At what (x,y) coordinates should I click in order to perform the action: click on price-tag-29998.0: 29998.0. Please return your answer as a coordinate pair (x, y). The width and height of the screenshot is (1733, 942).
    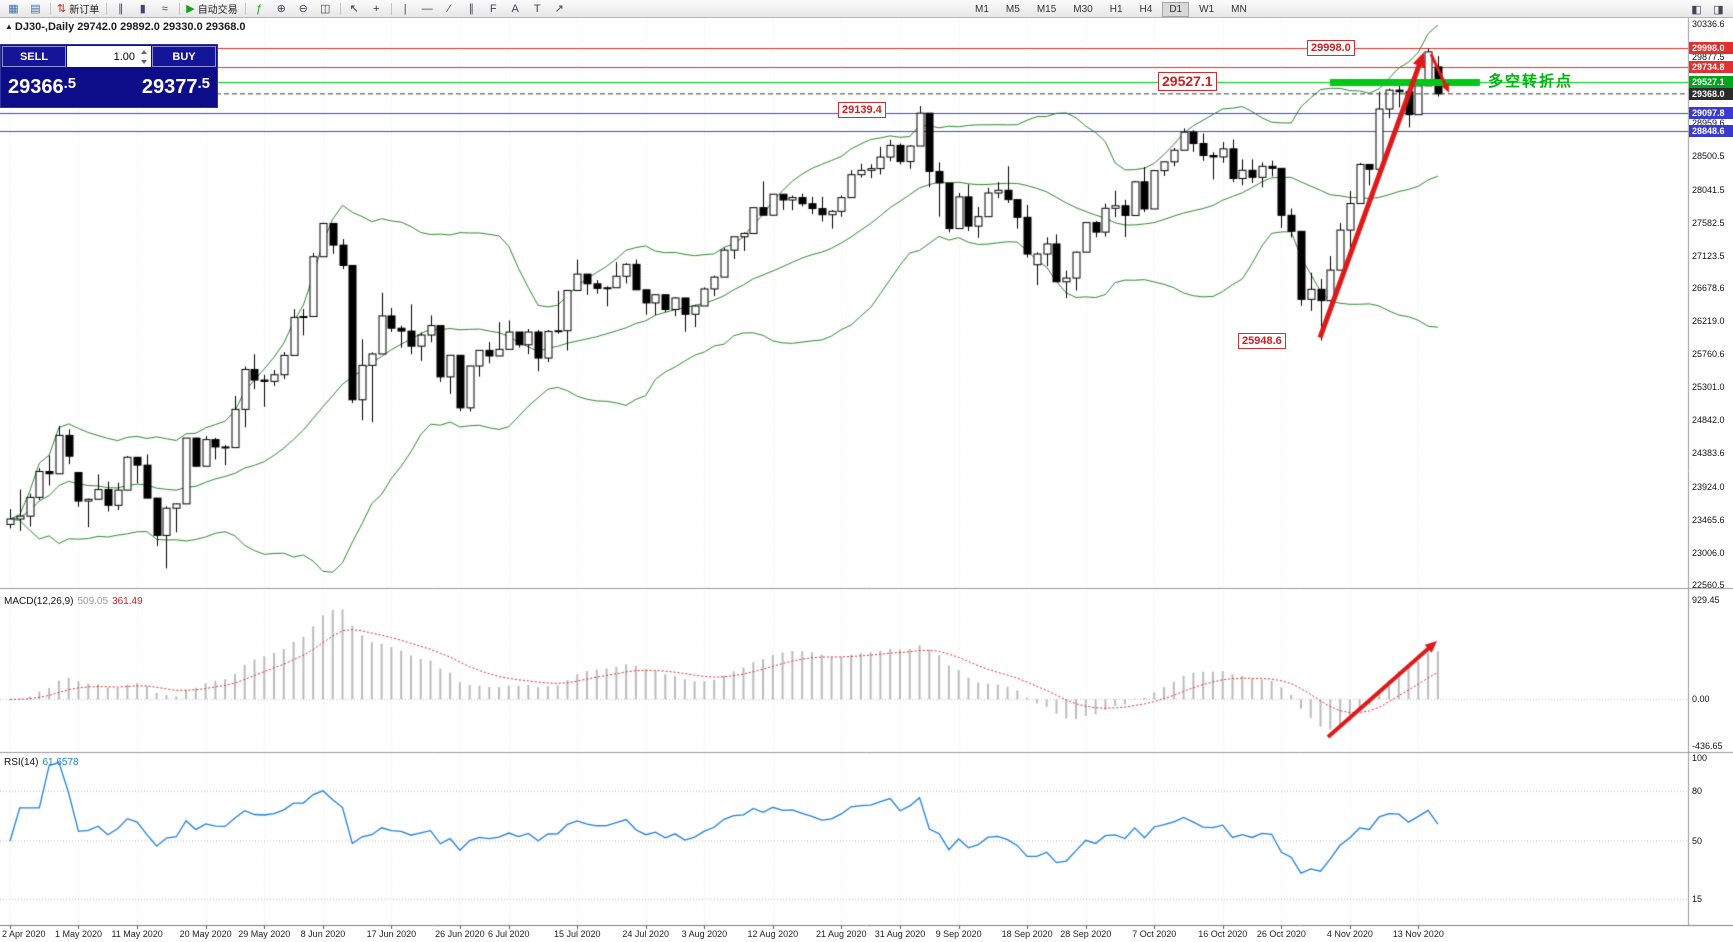
    Looking at the image, I should click on (1711, 48).